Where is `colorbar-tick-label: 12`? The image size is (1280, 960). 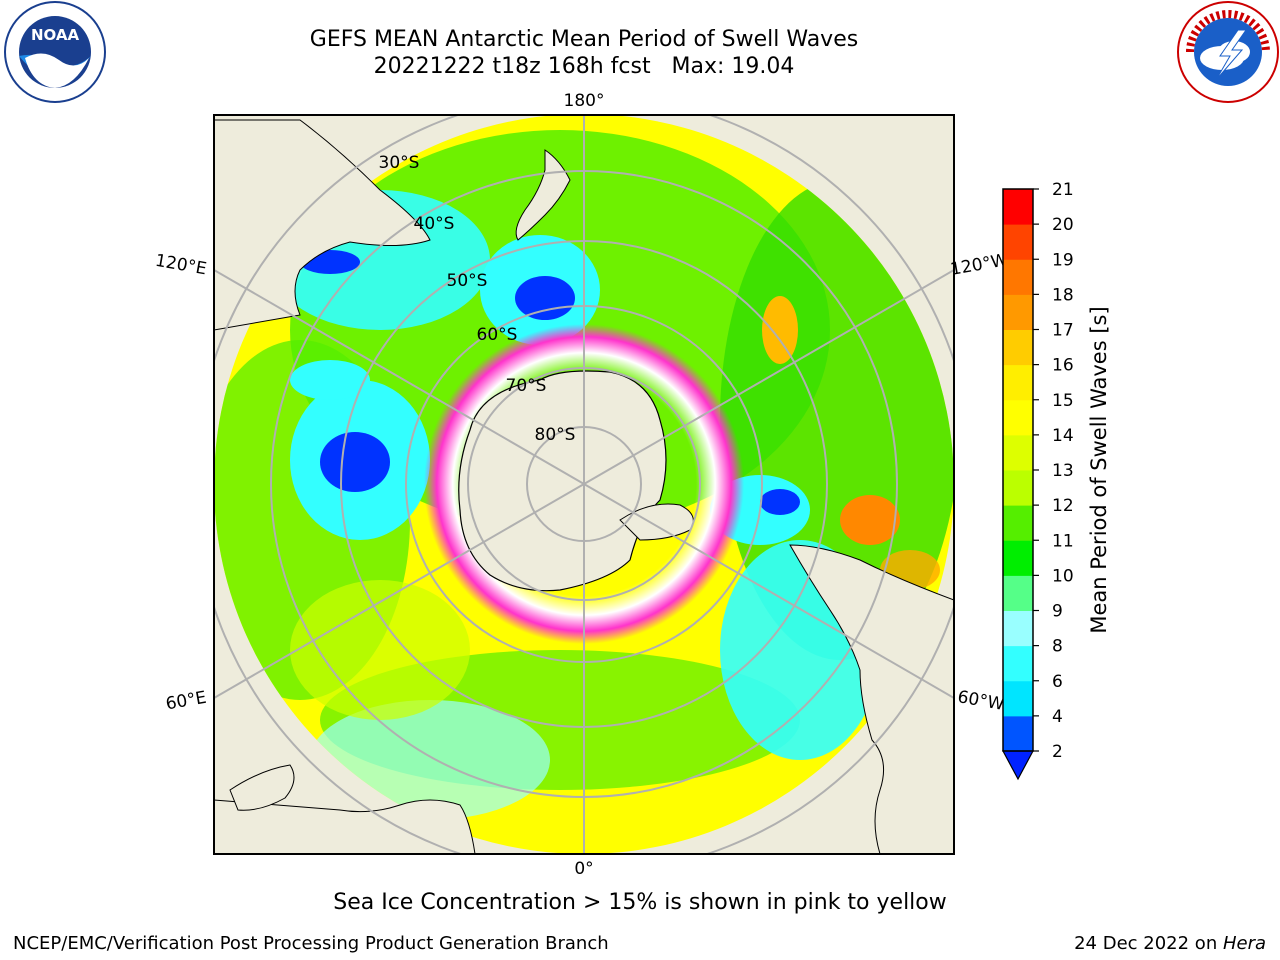 colorbar-tick-label: 12 is located at coordinates (1063, 506).